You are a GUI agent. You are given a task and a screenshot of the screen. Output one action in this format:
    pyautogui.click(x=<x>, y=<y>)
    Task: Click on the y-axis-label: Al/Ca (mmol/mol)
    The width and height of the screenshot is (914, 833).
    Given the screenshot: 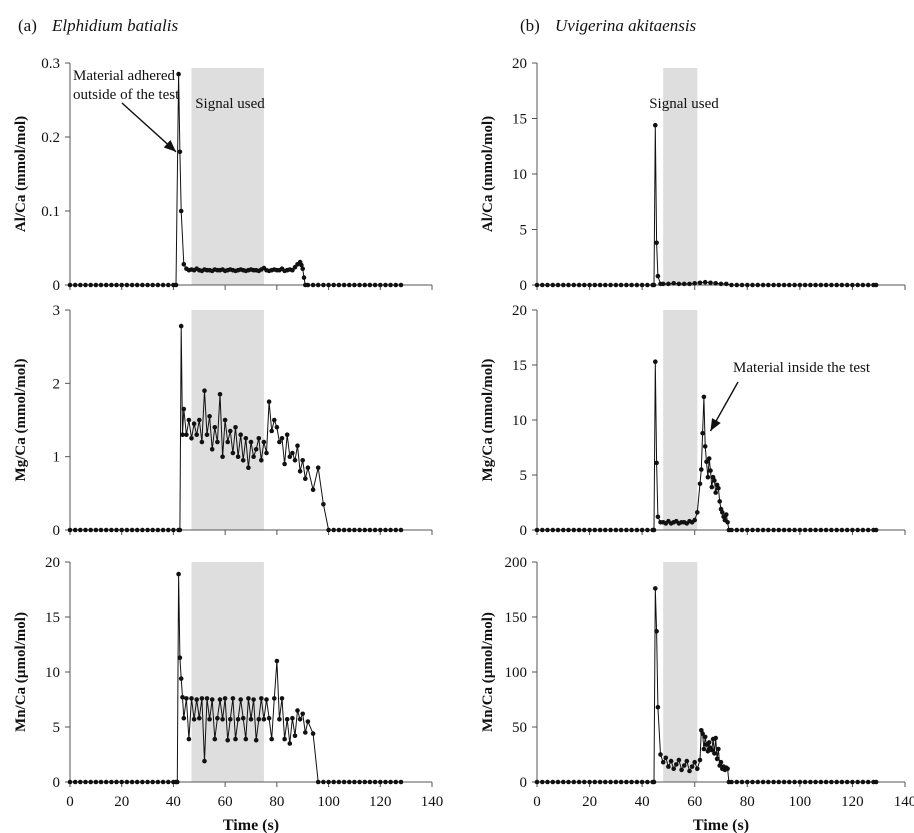 What is the action you would take?
    pyautogui.click(x=21, y=174)
    